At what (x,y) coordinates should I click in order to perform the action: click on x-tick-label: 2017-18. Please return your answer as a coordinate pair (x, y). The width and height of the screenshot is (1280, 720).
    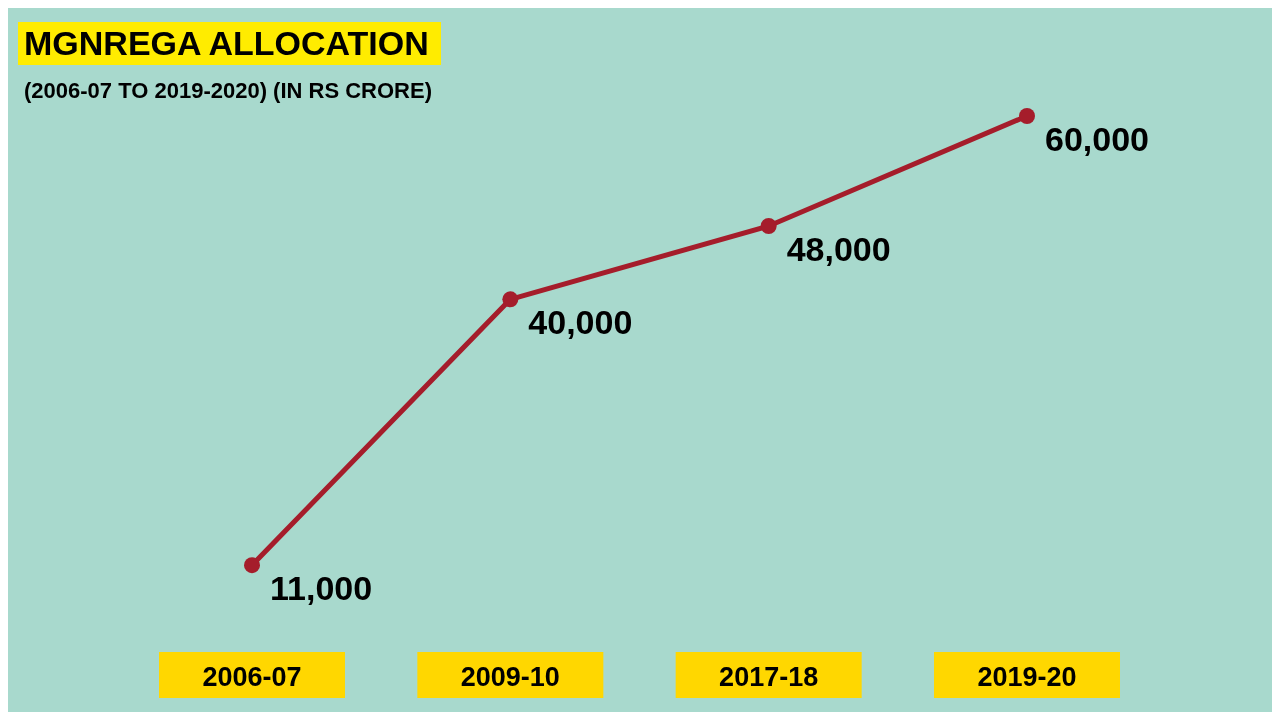
    Looking at the image, I should click on (769, 677).